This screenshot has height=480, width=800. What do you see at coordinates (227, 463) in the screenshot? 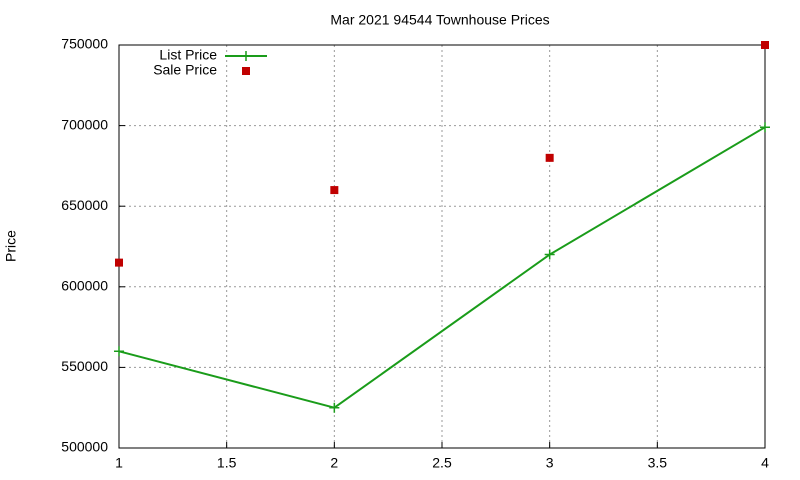
I see `x-tick-label: 1.5` at bounding box center [227, 463].